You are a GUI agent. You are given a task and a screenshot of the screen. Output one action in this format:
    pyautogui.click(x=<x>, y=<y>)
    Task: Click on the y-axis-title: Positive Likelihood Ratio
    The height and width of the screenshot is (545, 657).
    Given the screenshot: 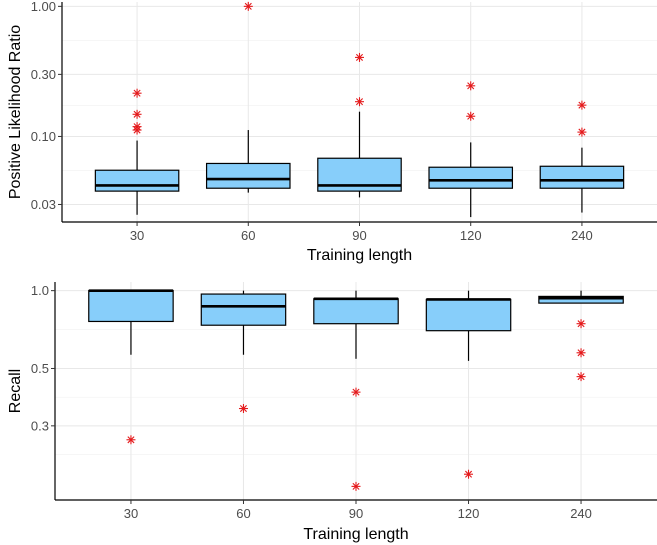 What is the action you would take?
    pyautogui.click(x=15, y=112)
    